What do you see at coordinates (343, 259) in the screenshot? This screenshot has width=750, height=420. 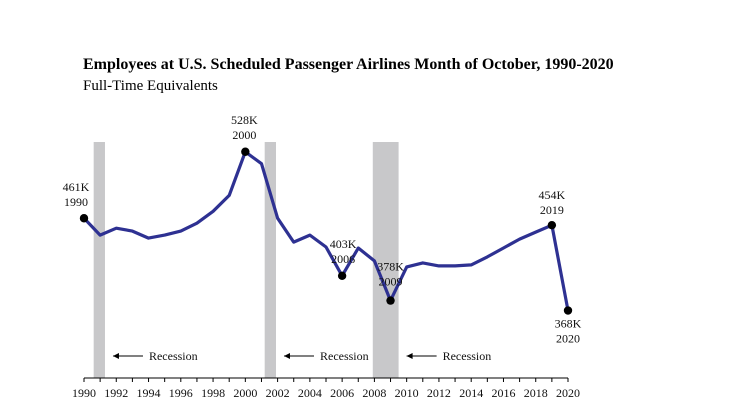 I see `point-year-label: 2006` at bounding box center [343, 259].